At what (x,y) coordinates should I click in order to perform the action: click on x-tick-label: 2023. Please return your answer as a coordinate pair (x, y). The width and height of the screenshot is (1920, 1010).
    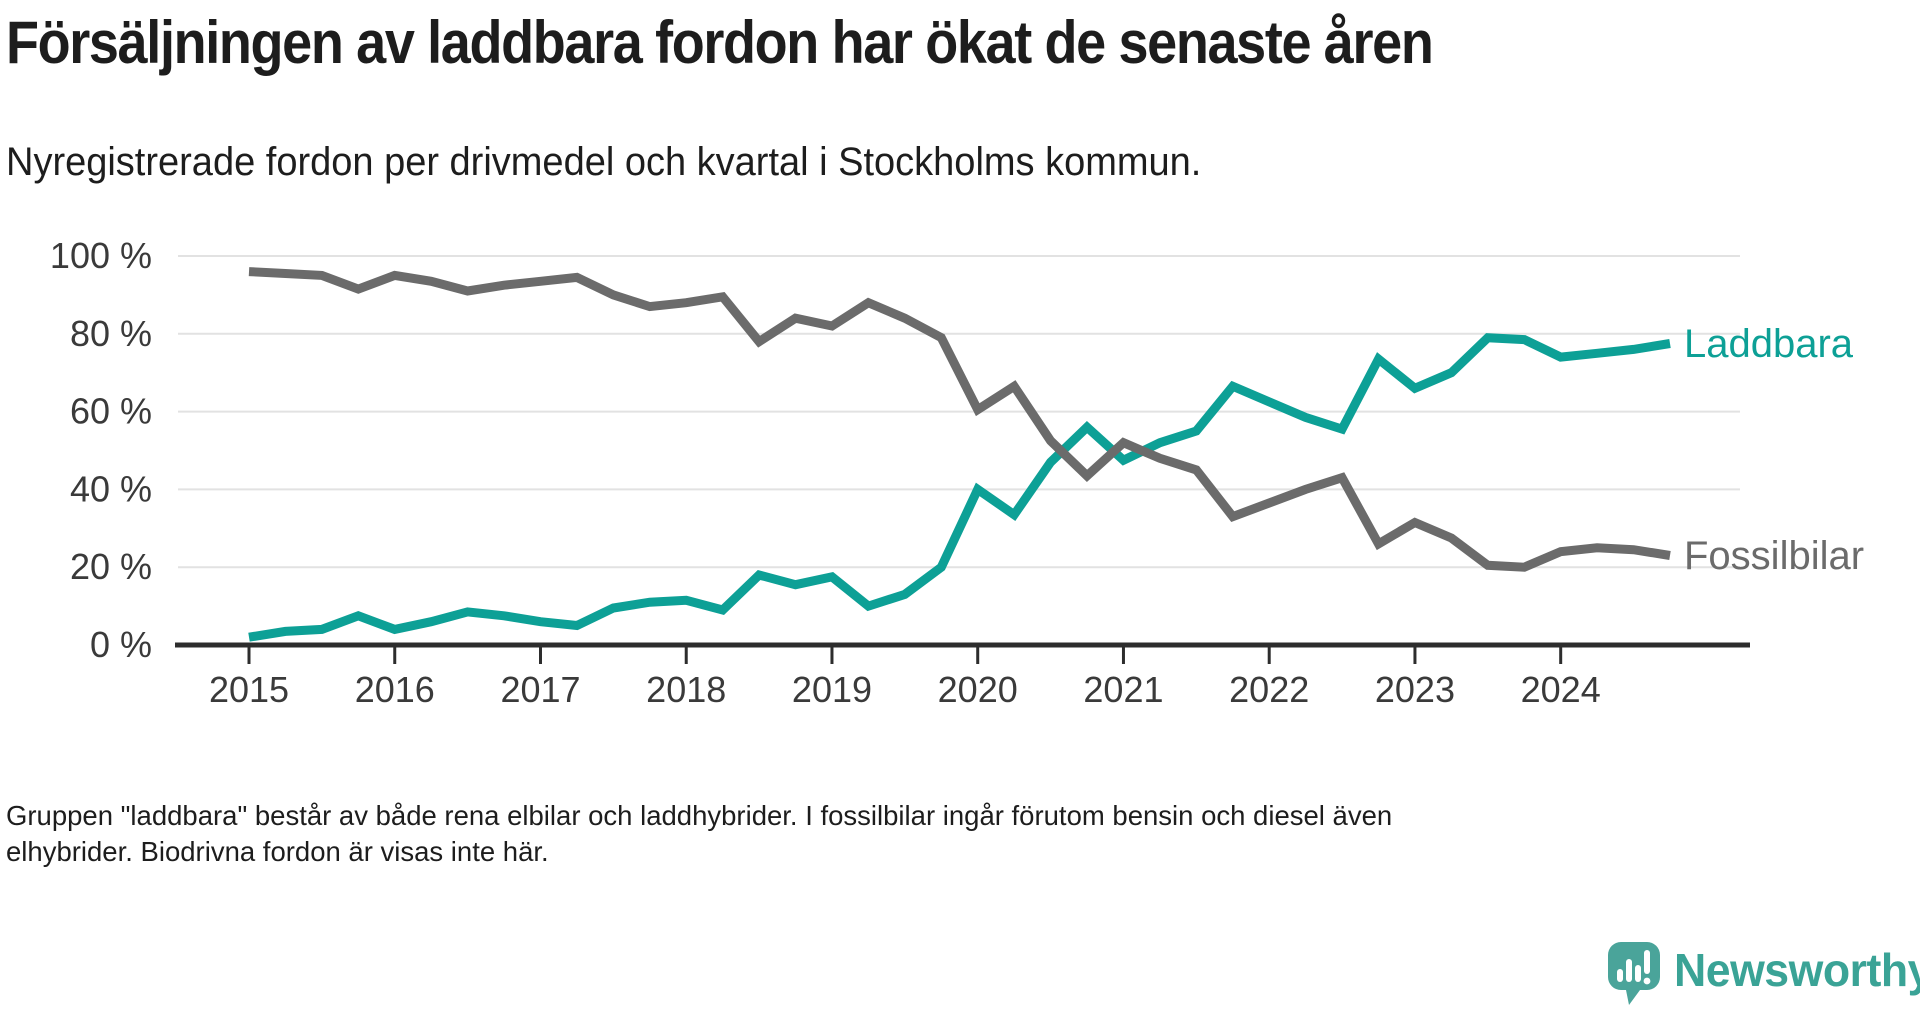
    Looking at the image, I should click on (1415, 689).